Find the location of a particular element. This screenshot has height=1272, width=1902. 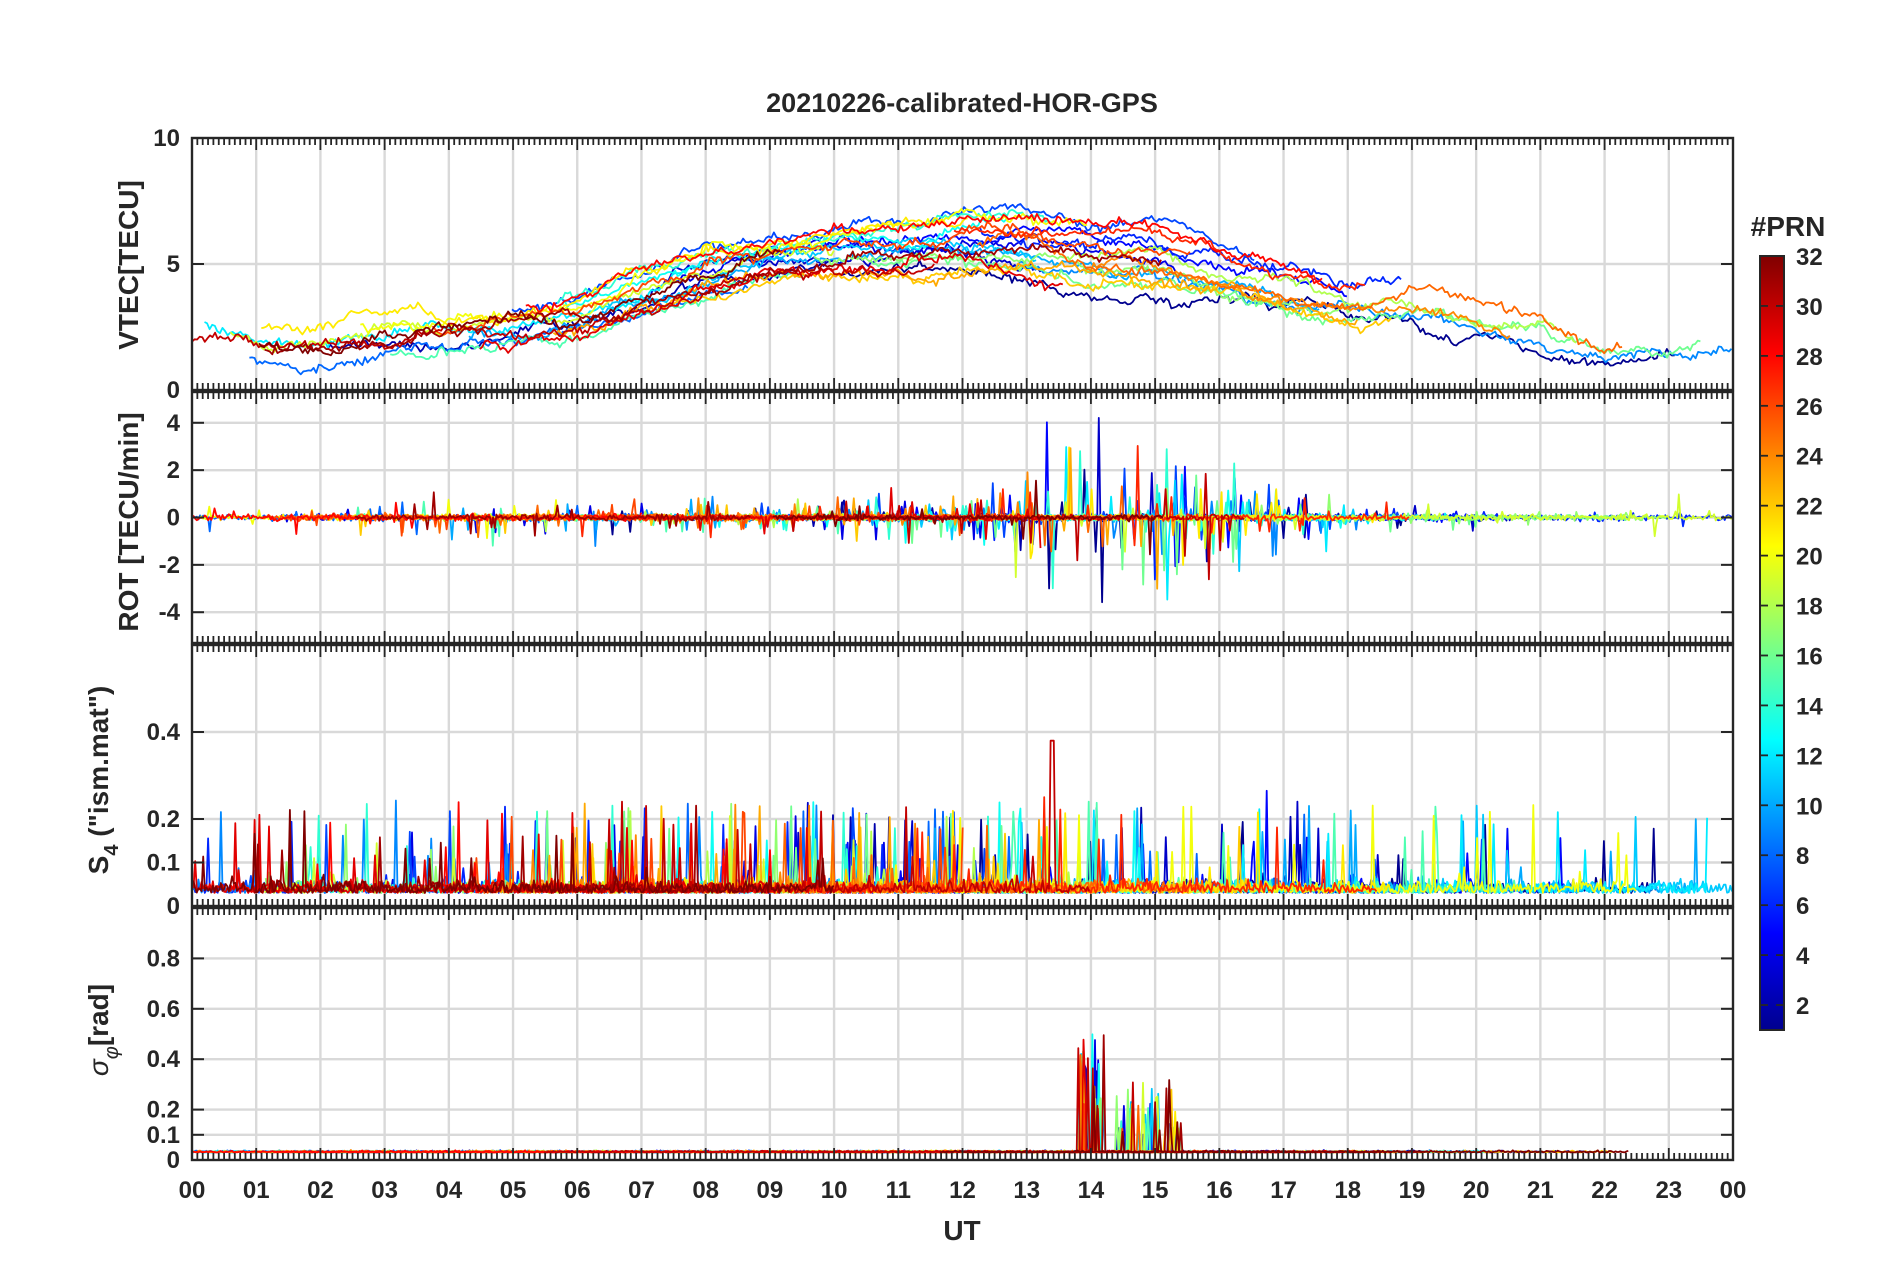

rot-traces is located at coordinates (962, 510).